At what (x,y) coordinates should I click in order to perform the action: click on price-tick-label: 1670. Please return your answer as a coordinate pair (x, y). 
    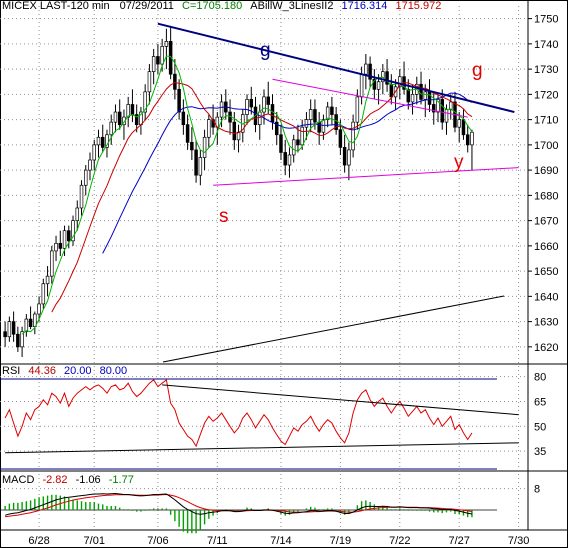
    Looking at the image, I should click on (546, 222).